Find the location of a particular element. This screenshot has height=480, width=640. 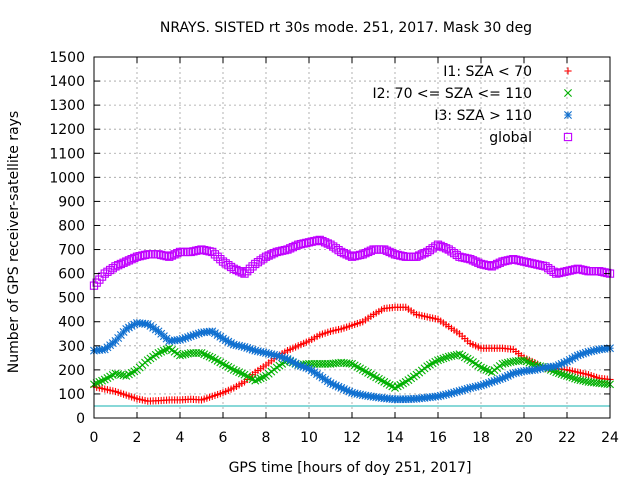

x-tick-label: 4 is located at coordinates (180, 438).